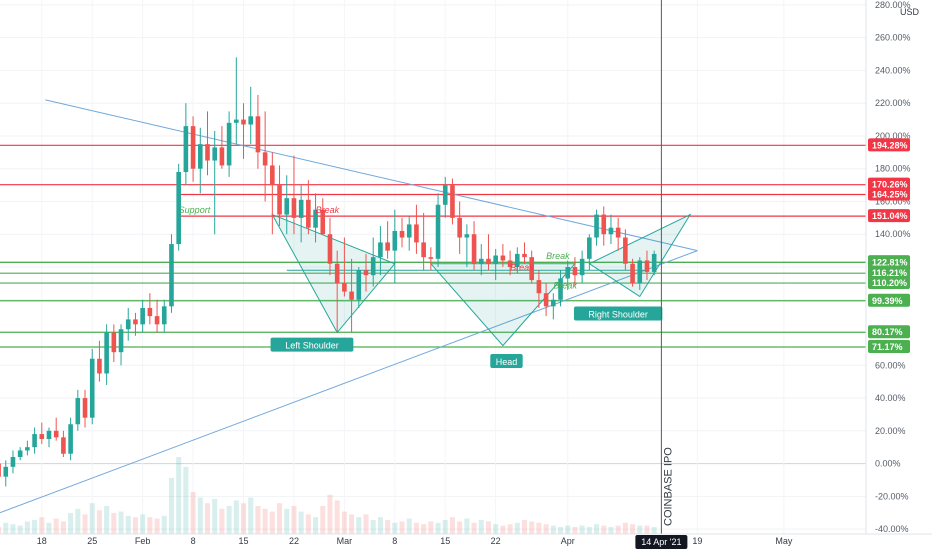  I want to click on pattern-label: Left Shoulder, so click(312, 346).